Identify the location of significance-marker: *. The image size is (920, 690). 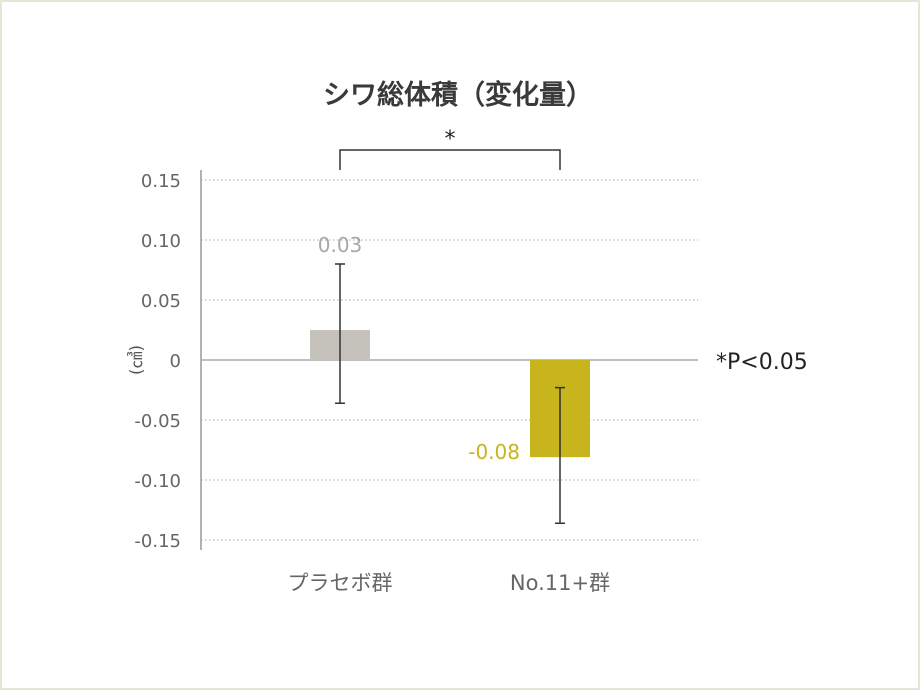
(450, 139).